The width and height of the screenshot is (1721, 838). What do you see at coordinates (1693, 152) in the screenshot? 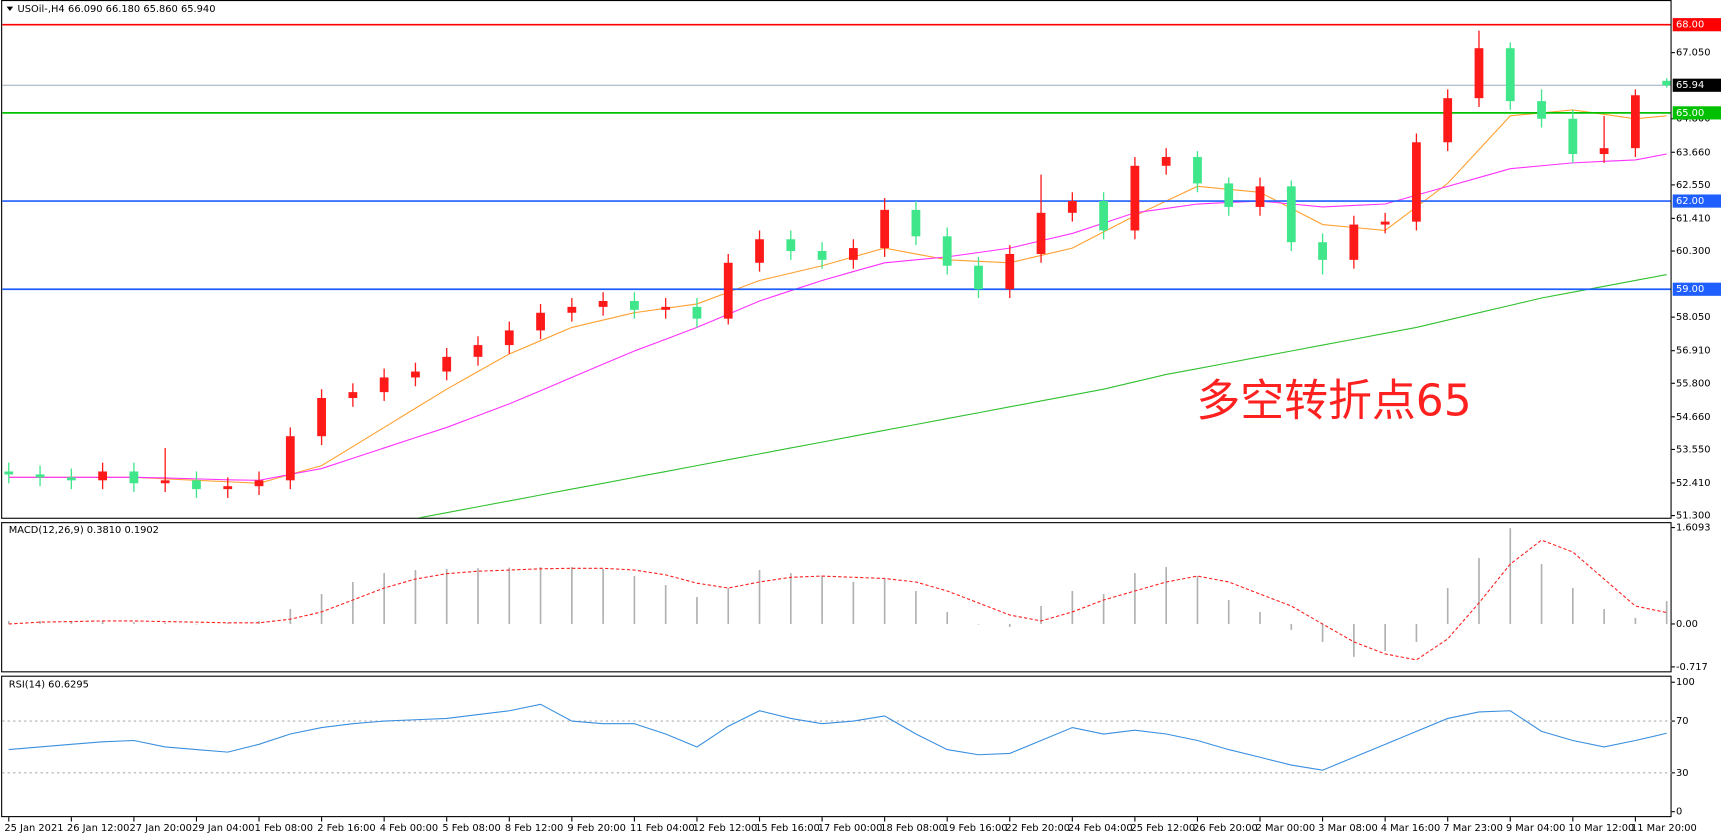
I see `y-tick-label: 63.660` at bounding box center [1693, 152].